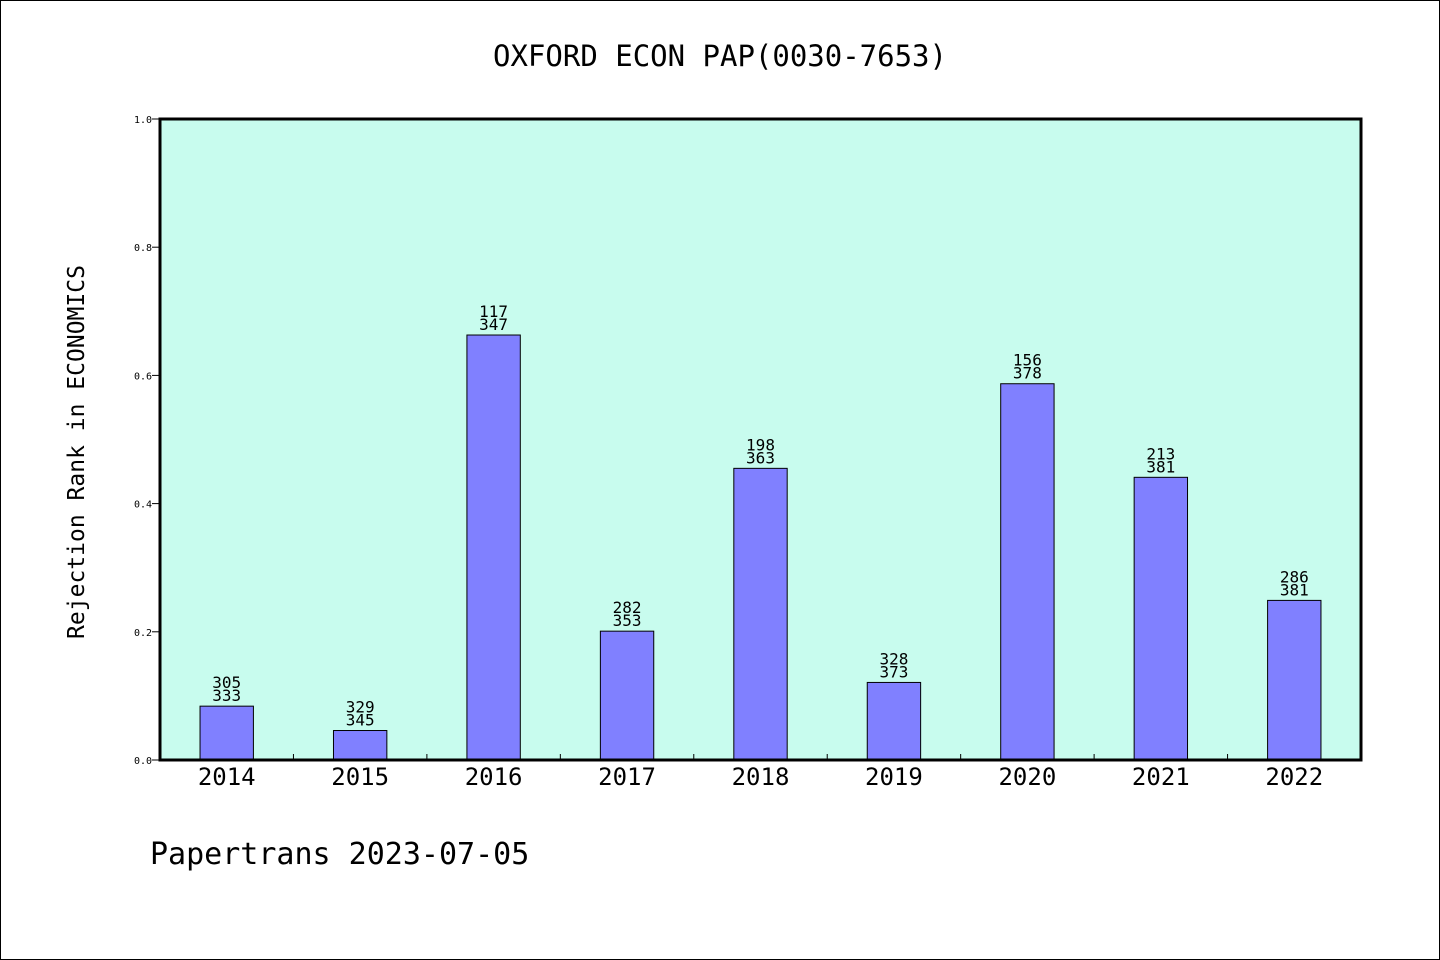 This screenshot has height=960, width=1440. I want to click on bar-2015, so click(360, 745).